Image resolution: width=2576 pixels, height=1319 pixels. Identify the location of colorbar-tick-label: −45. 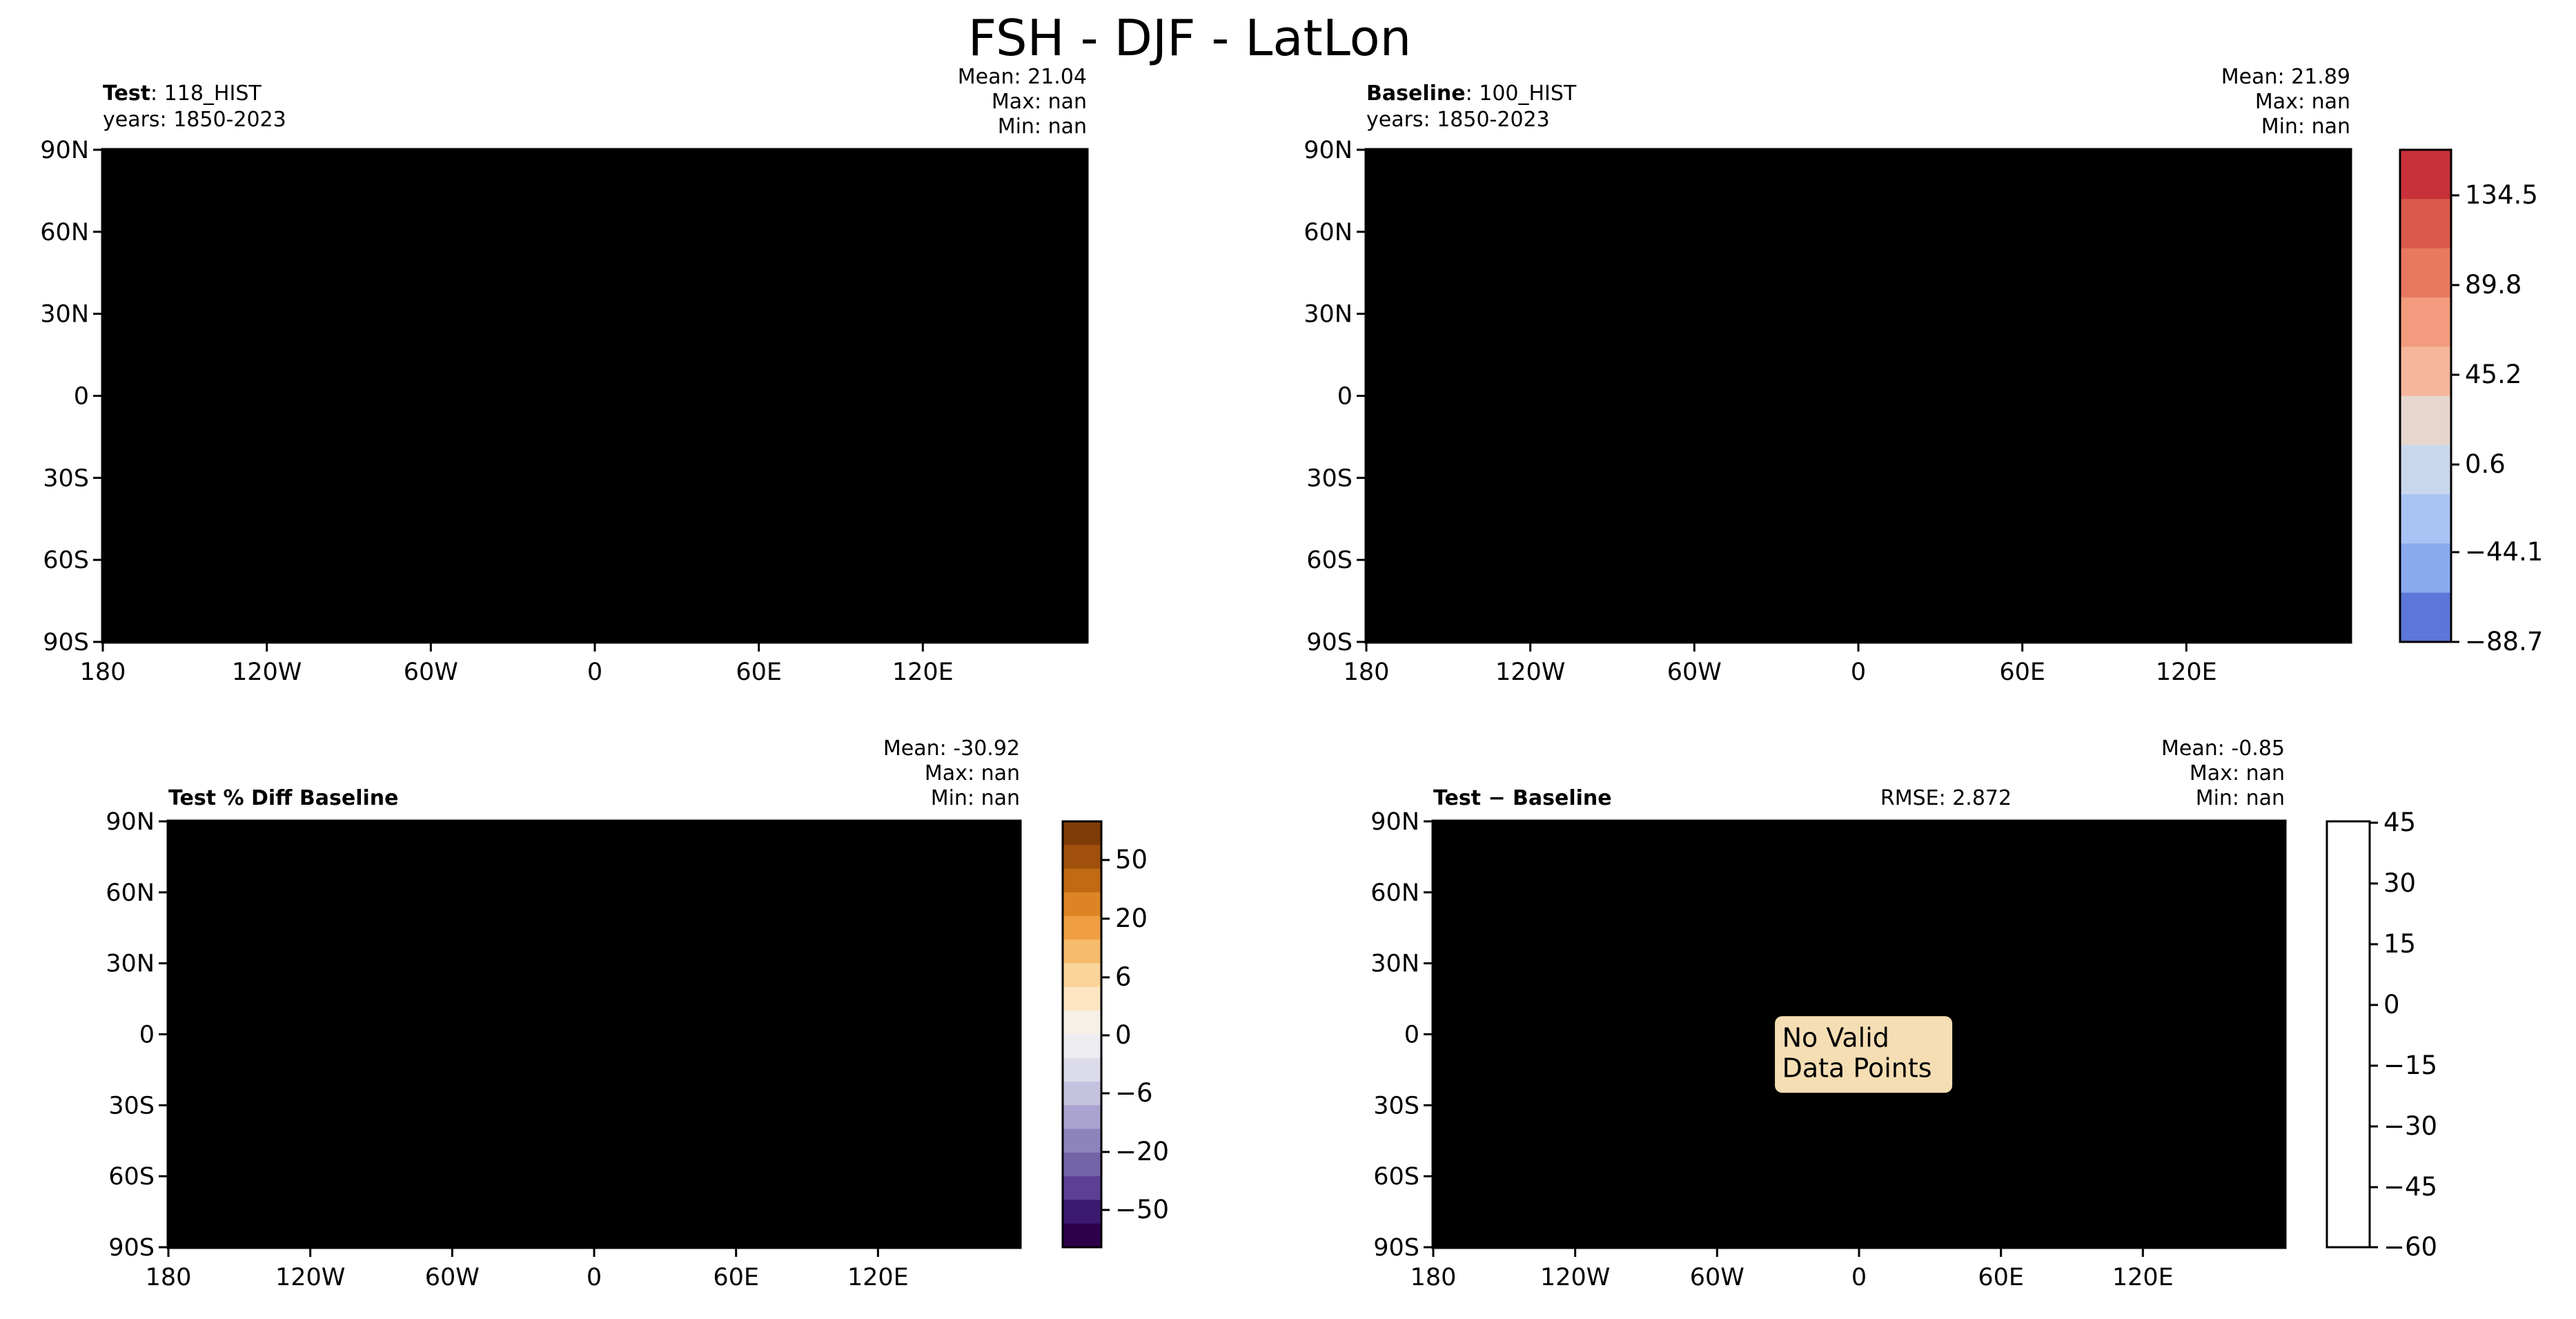
(2410, 1187).